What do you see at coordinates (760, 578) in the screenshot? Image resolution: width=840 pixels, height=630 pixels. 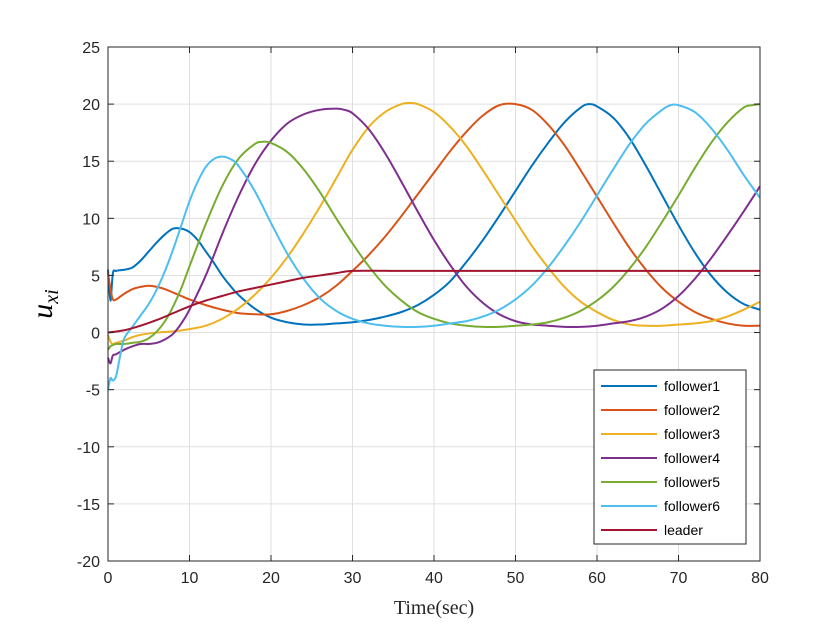 I see `x-tick-label: 80` at bounding box center [760, 578].